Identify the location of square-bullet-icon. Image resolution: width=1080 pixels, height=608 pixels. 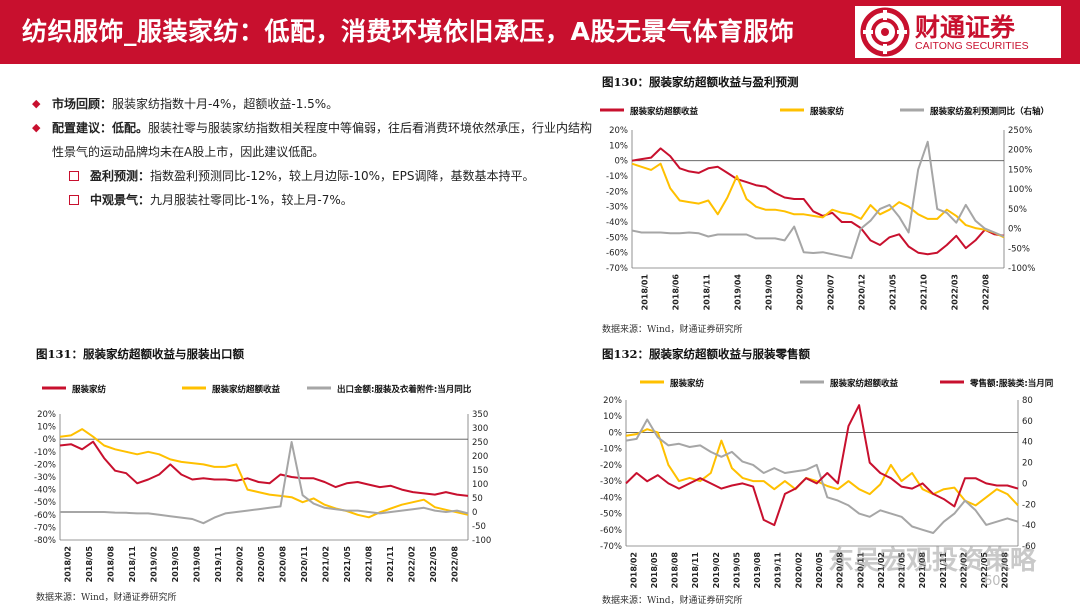
(74, 200).